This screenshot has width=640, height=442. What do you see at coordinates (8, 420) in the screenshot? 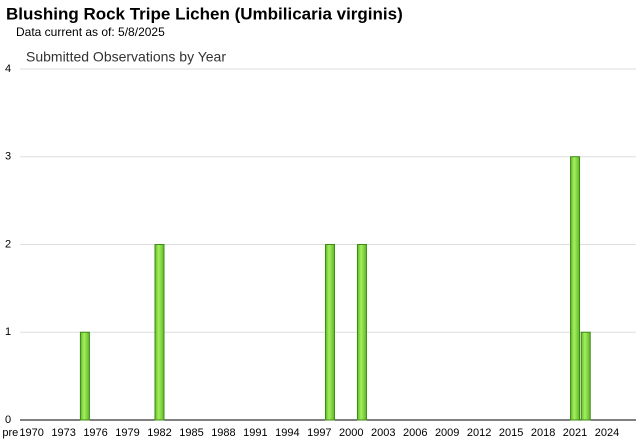
I see `y-tick-label: 0` at bounding box center [8, 420].